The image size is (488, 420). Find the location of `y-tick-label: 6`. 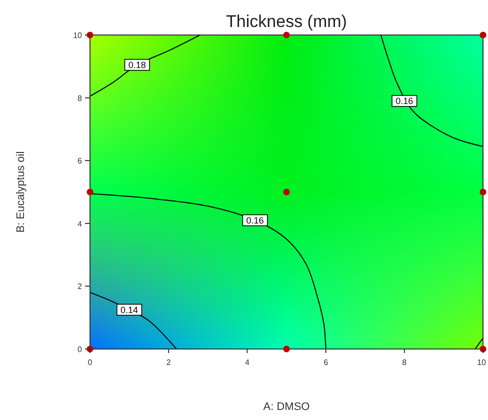

y-tick-label: 6 is located at coordinates (80, 161).